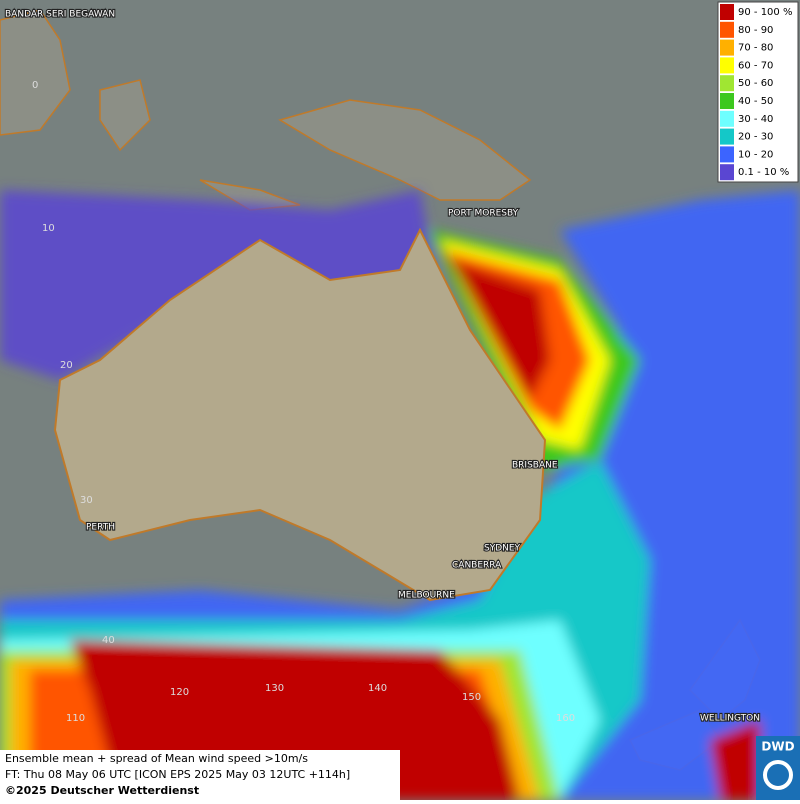 This screenshot has height=804, width=800. I want to click on legend-label: 60 - 70, so click(755, 65).